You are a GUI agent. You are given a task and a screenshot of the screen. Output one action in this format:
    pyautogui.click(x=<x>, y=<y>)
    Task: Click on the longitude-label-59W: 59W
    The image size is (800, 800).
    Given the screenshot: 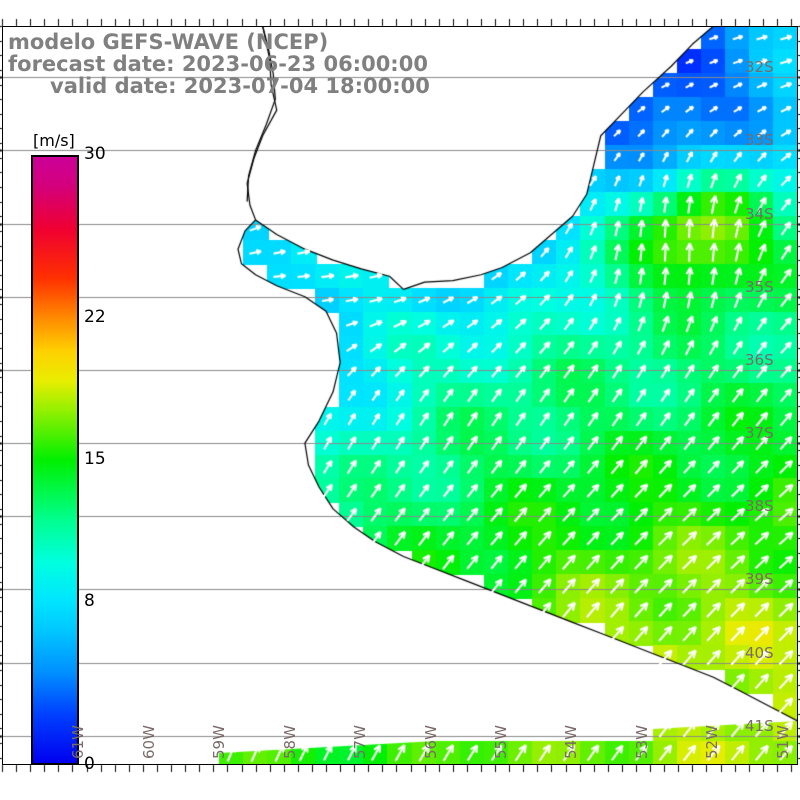 What is the action you would take?
    pyautogui.click(x=219, y=742)
    